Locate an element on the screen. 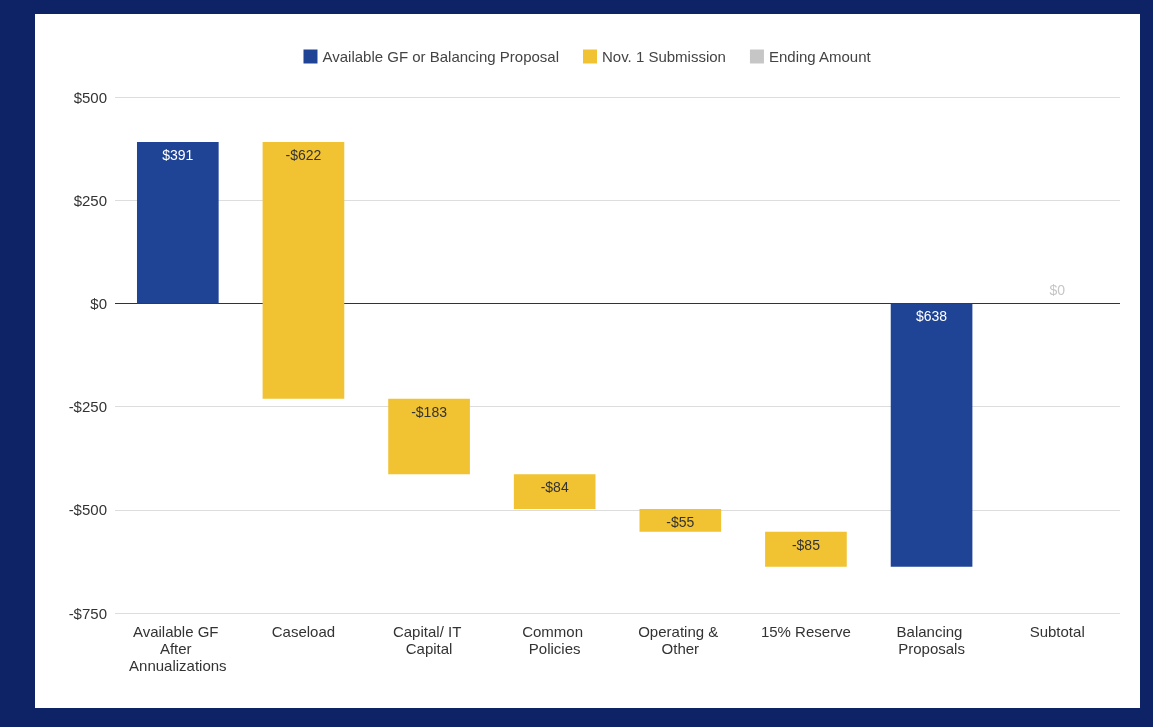 The height and width of the screenshot is (727, 1153). data-label: $638 is located at coordinates (931, 316).